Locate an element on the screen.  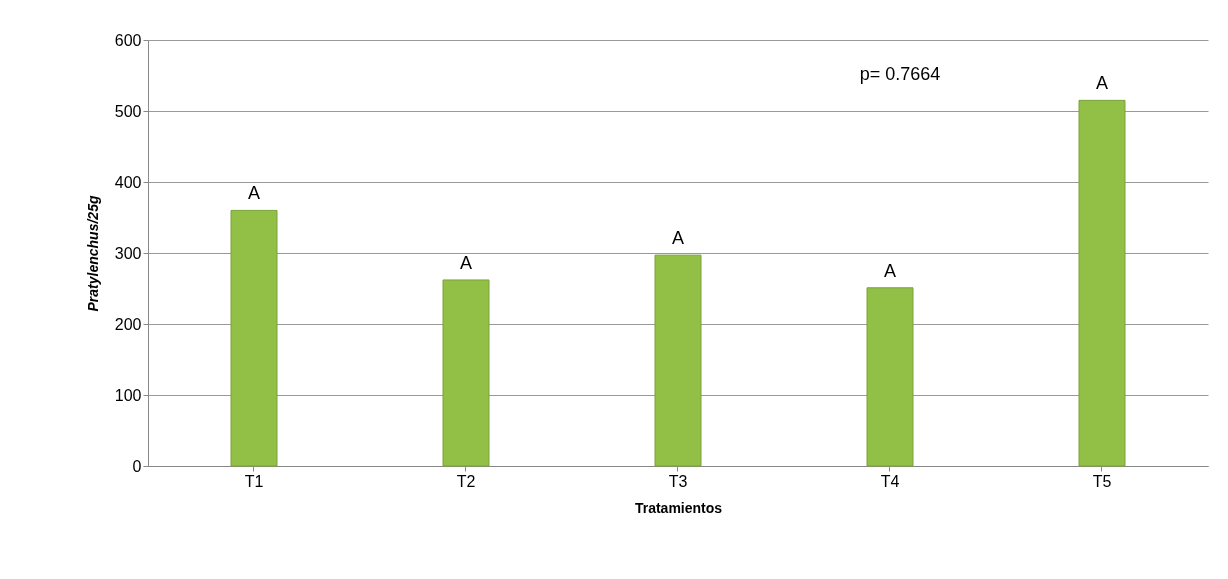
x-tick-label: T4 is located at coordinates (890, 481).